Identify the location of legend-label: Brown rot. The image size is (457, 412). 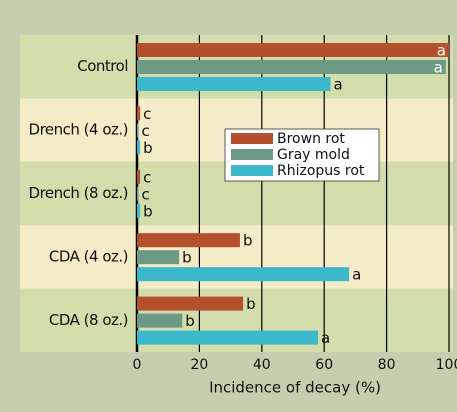
(311, 139).